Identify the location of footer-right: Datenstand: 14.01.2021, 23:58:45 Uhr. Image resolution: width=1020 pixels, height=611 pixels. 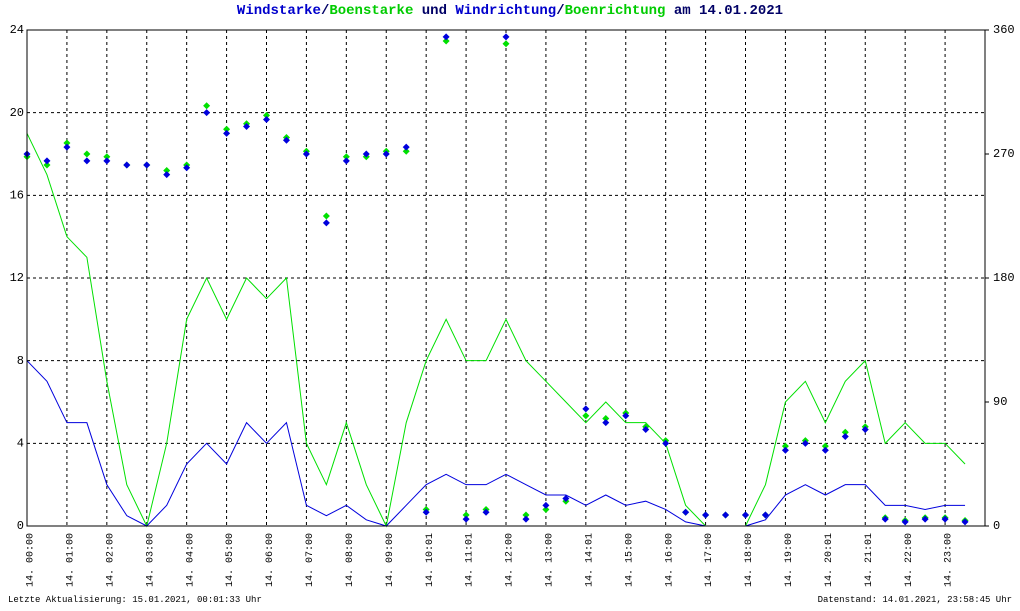
(915, 600).